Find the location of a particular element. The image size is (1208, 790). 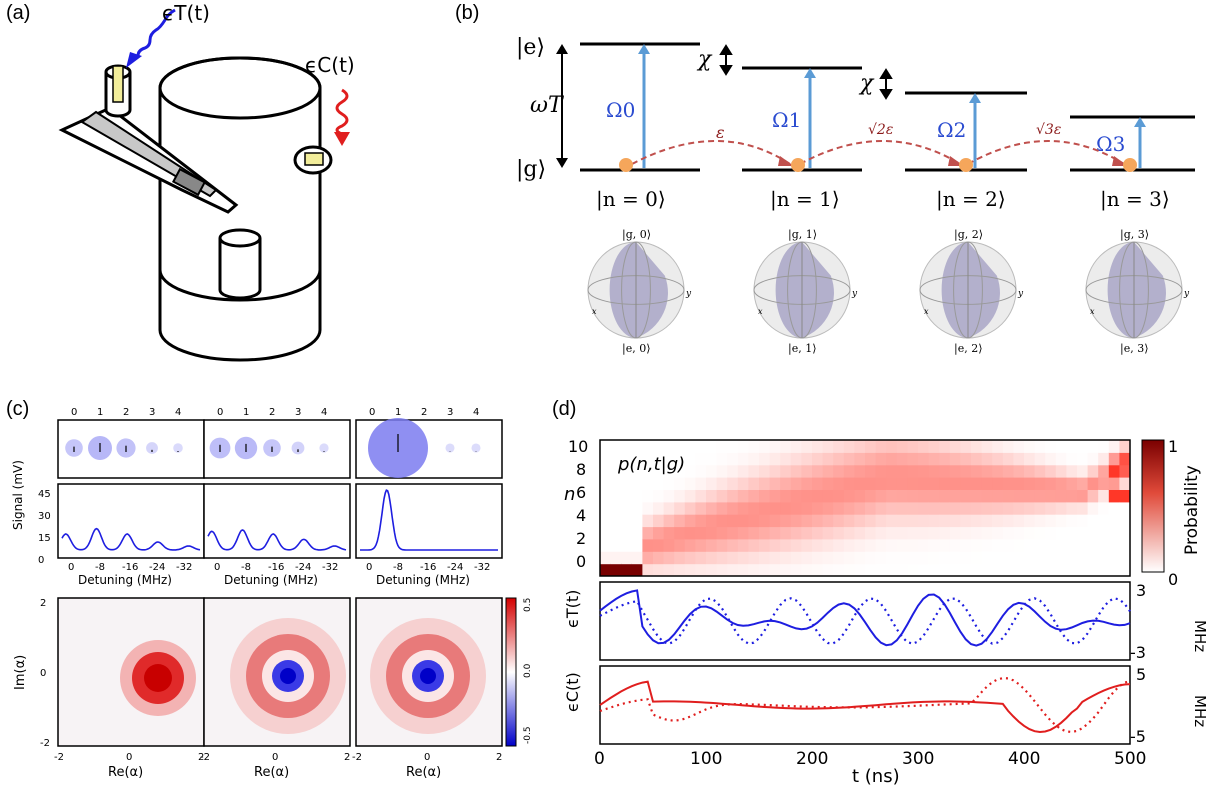

eps-t-solid is located at coordinates (865, 618).